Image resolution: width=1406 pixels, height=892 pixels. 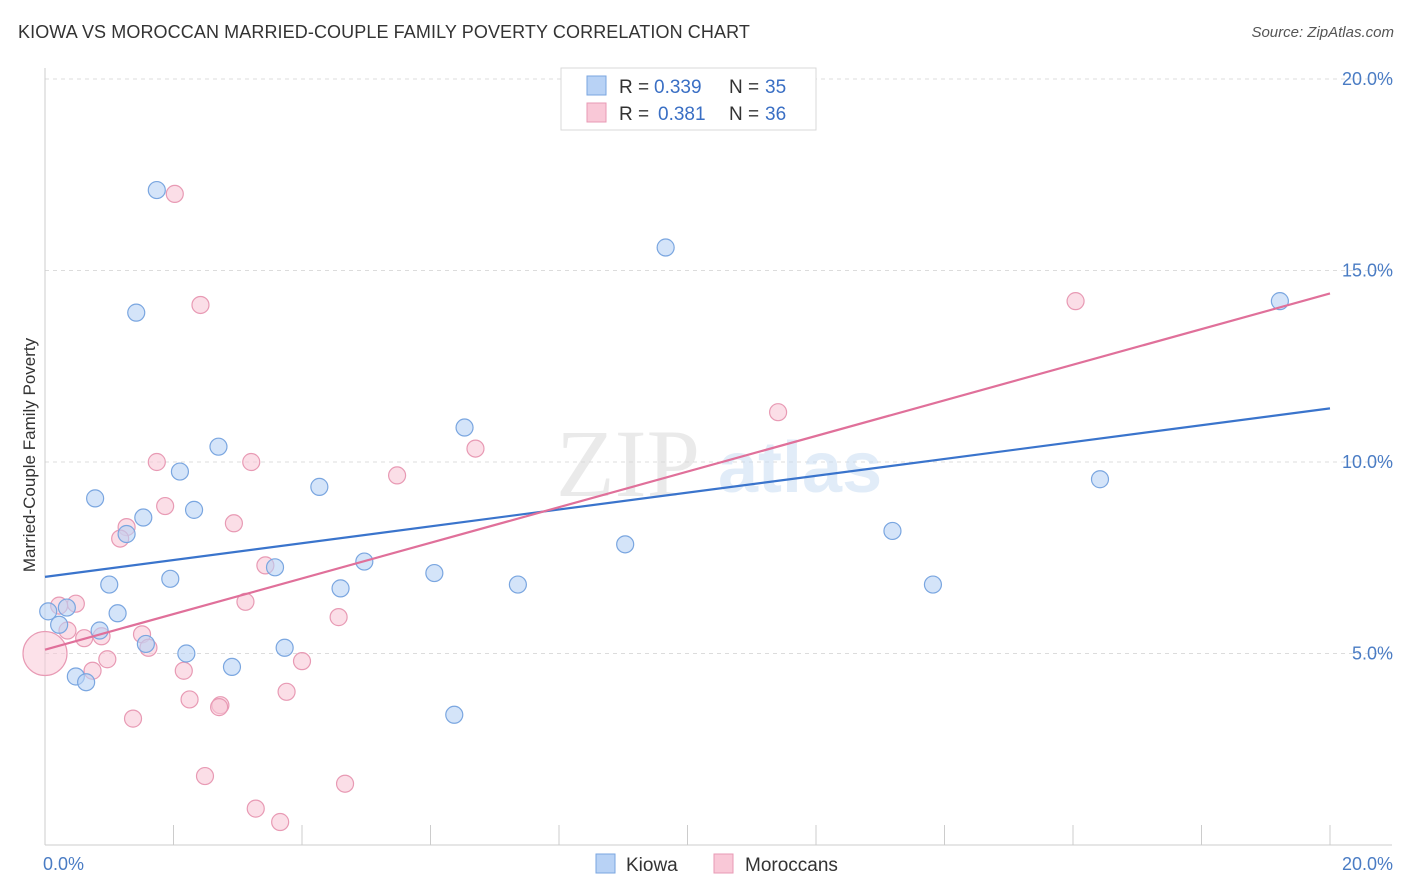 I want to click on bottom-legend-swatch-kiowa, so click(x=605, y=863).